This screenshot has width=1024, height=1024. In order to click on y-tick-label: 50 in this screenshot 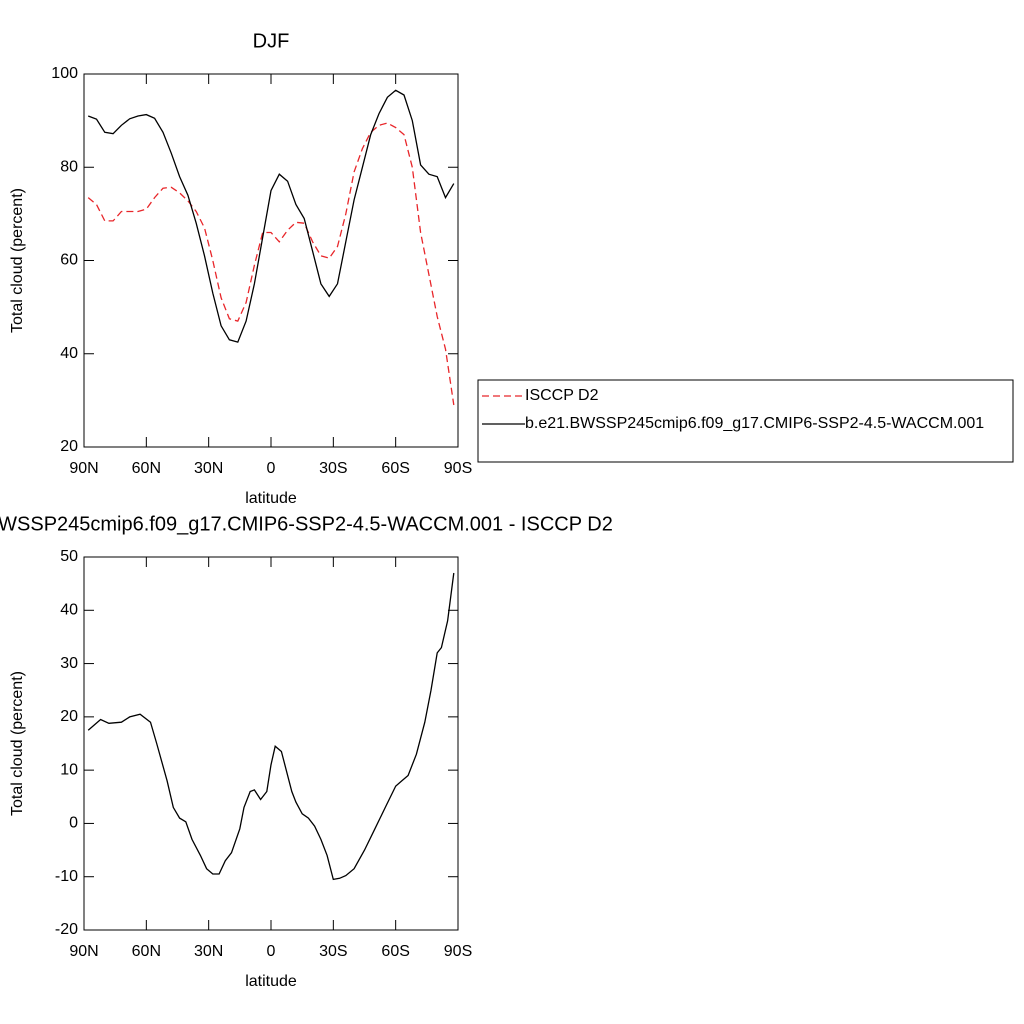, I will do `click(69, 556)`.